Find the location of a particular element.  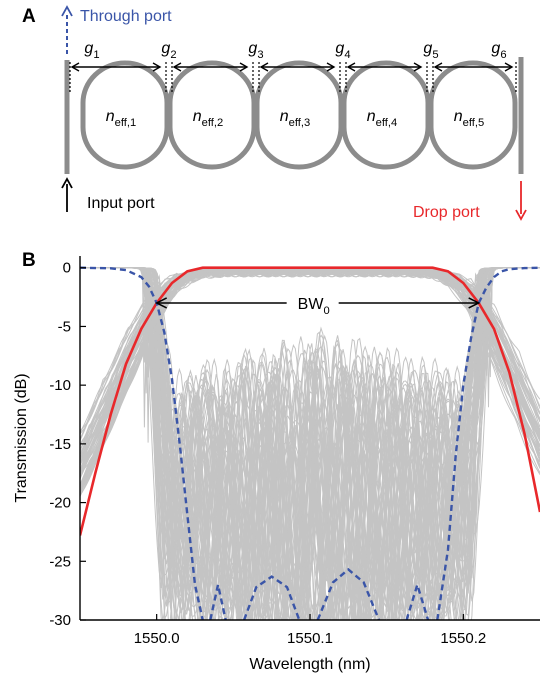

ring-3-index-label: neff,3 is located at coordinates (295, 118).